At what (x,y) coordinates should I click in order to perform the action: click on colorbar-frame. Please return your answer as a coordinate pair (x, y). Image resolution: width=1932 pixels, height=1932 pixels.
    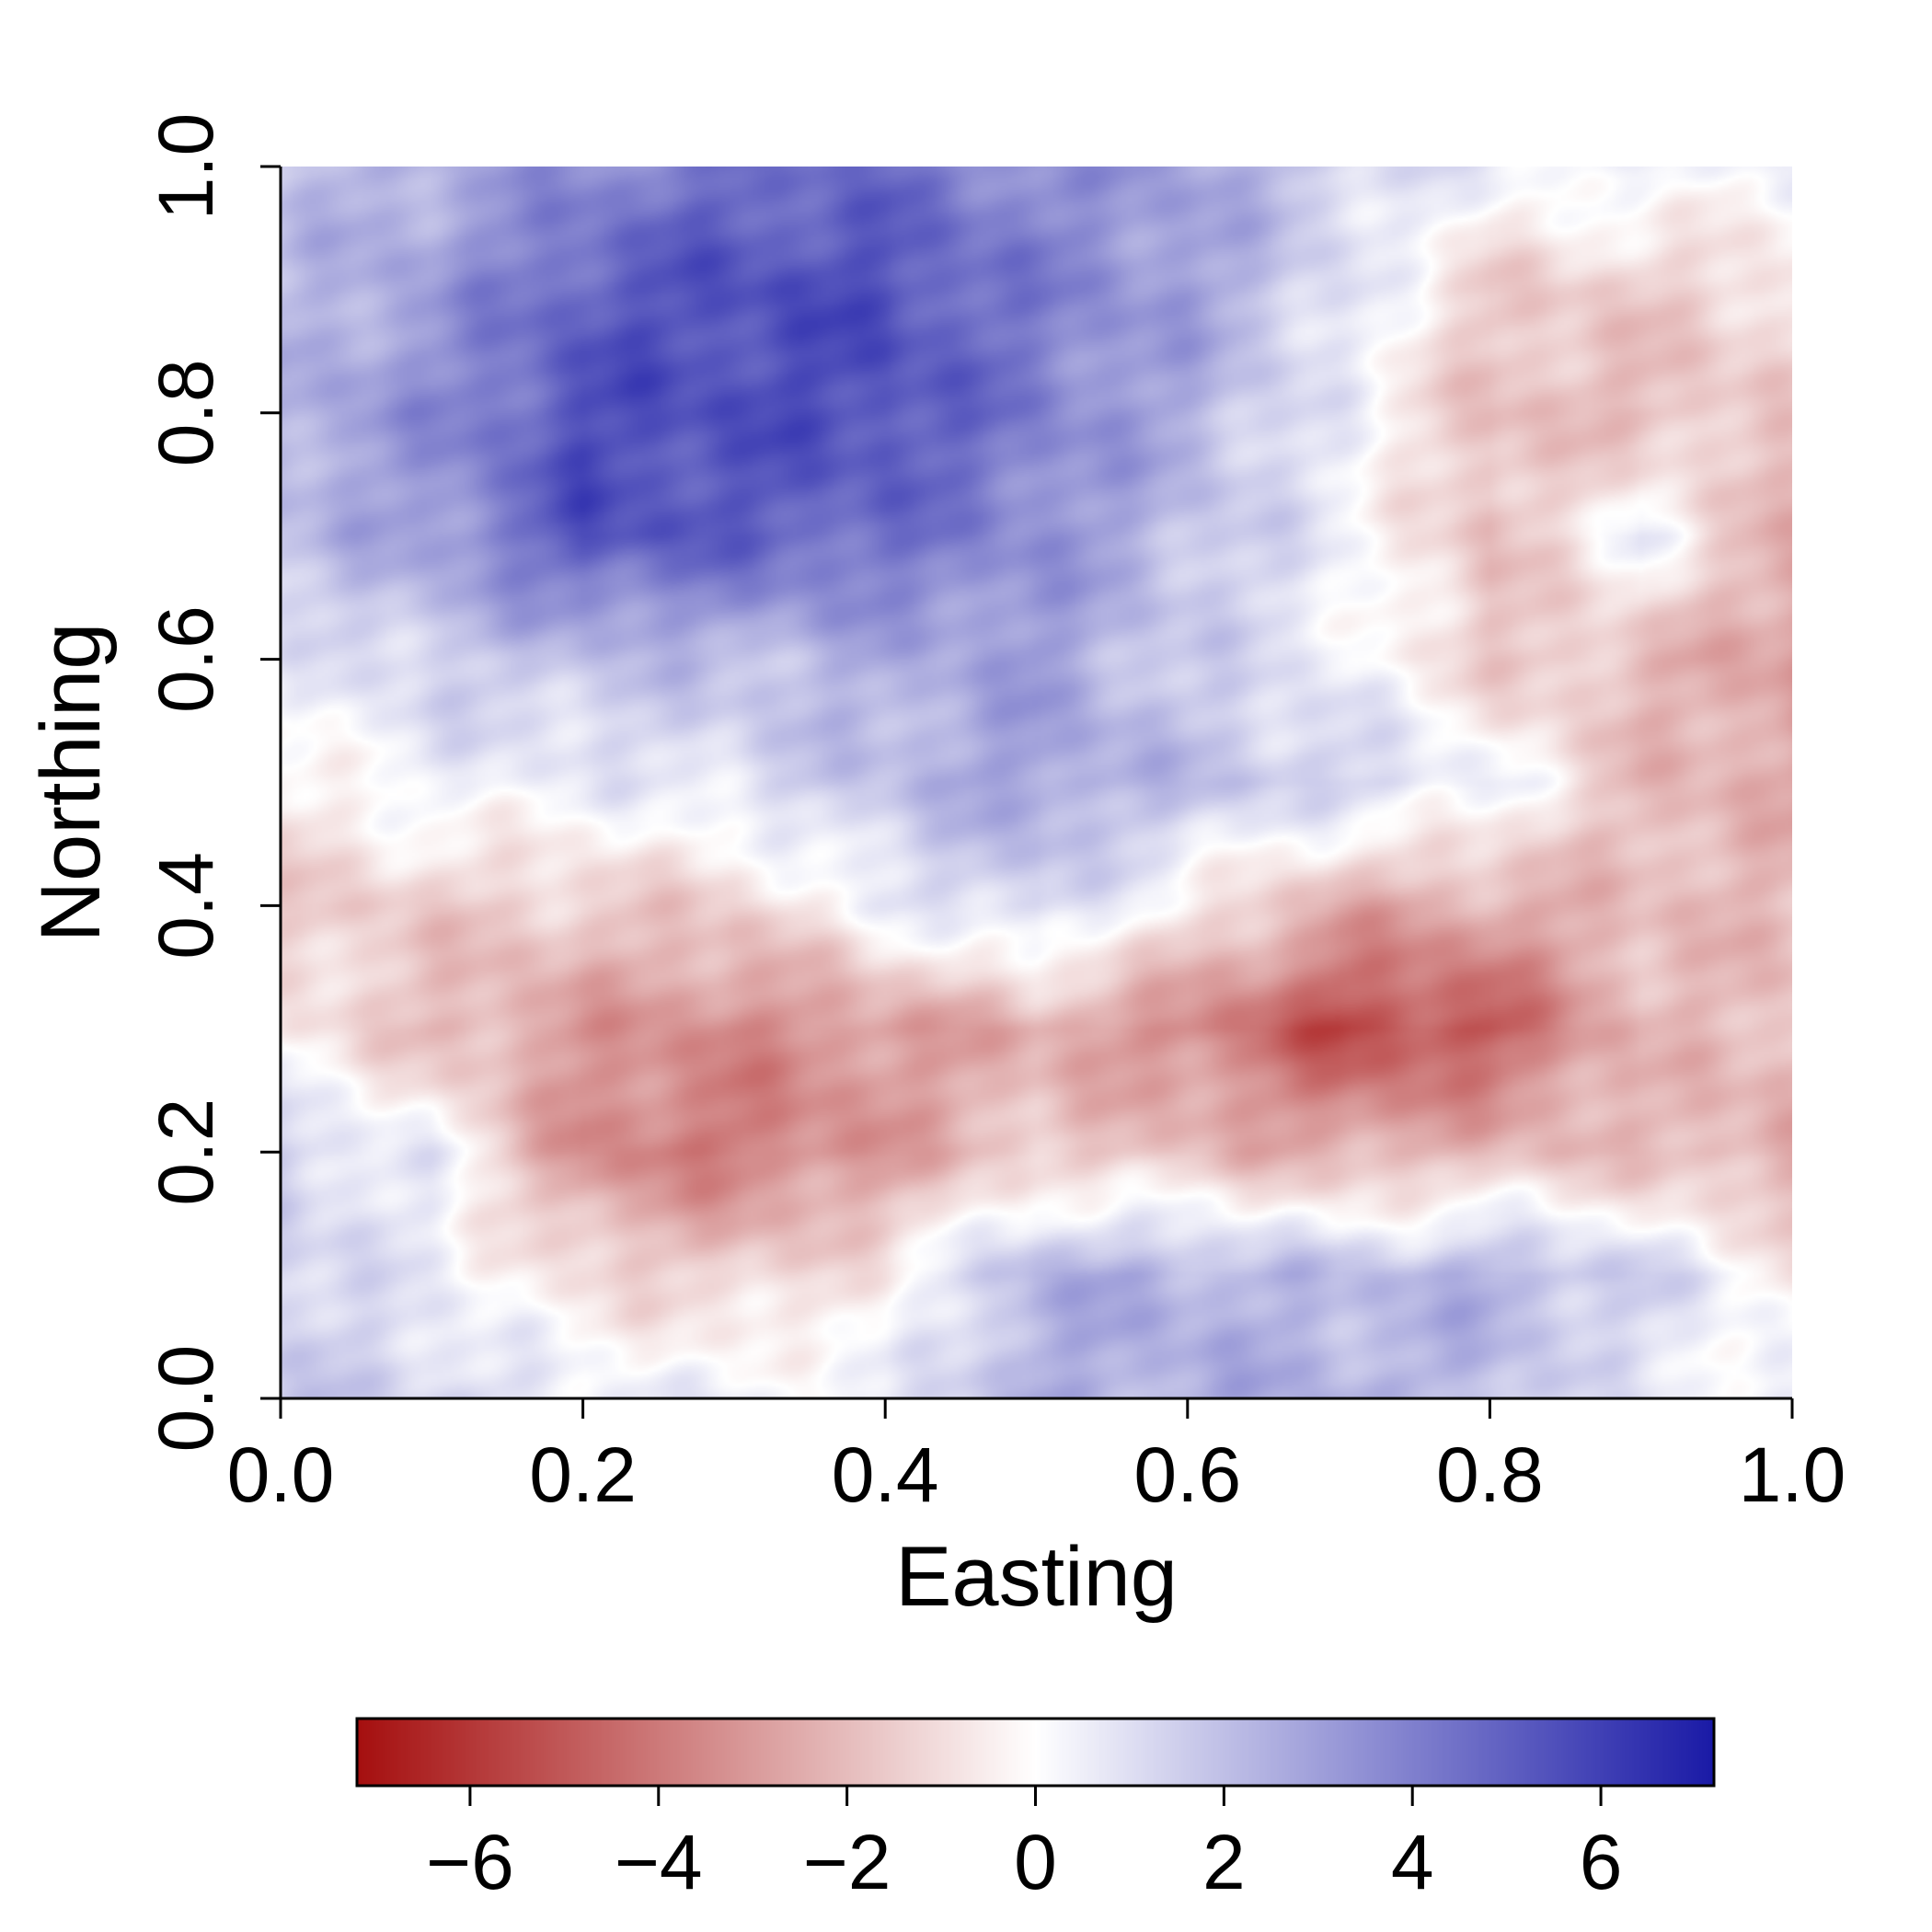
    Looking at the image, I should click on (1035, 1752).